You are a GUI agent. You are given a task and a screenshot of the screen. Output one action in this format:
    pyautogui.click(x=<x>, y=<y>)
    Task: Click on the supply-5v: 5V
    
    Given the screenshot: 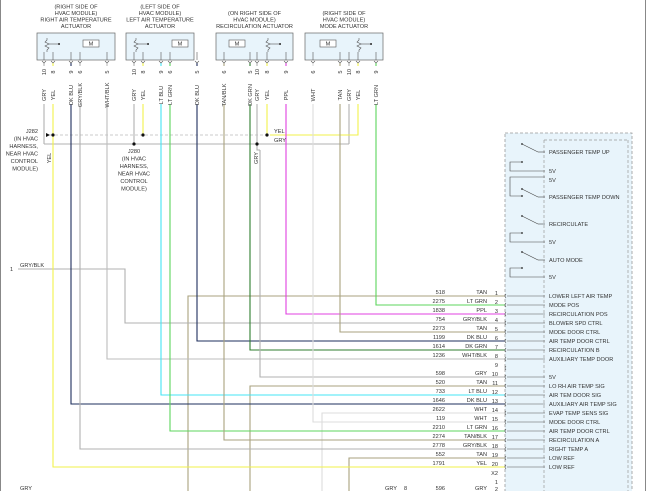 What is the action you would take?
    pyautogui.click(x=532, y=274)
    